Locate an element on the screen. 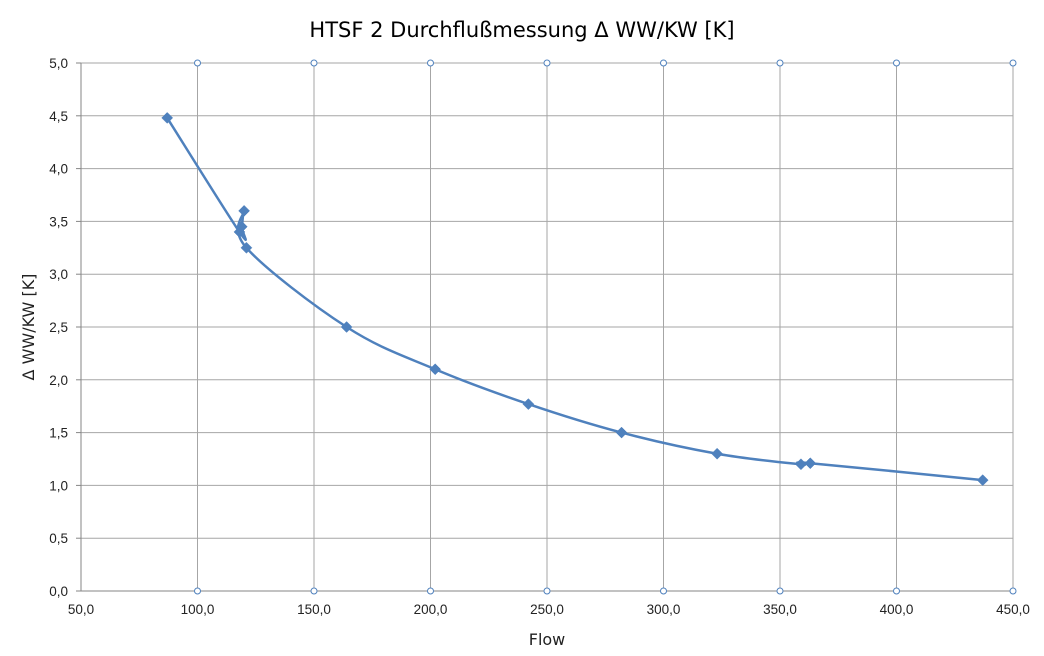  y-tick-label: 2,5 is located at coordinates (58, 327).